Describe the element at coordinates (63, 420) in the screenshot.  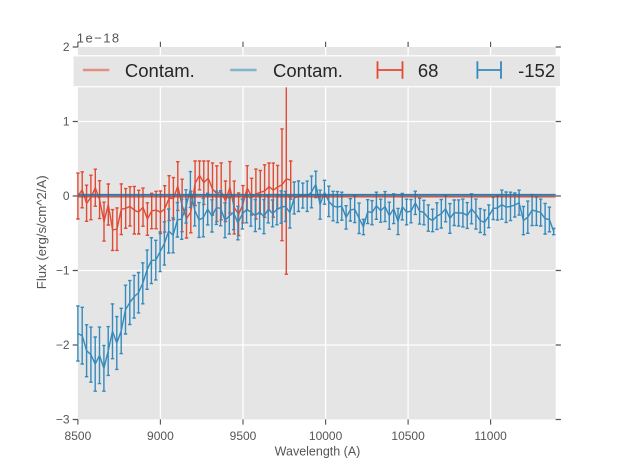
I see `svg-text: −3` at that location.